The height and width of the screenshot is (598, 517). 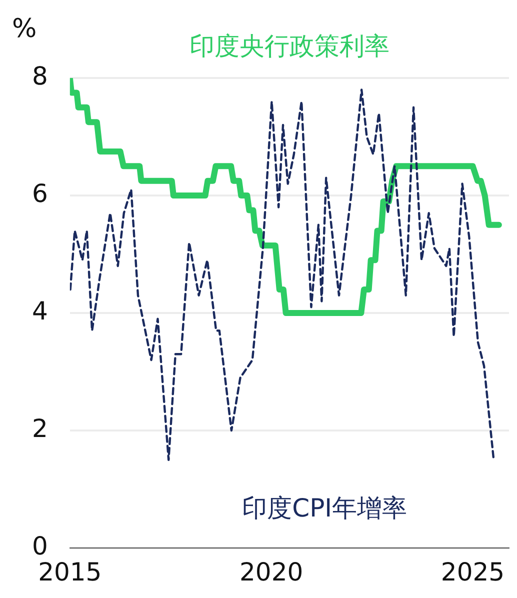 I want to click on x-tick-label: 2025, so click(x=472, y=572).